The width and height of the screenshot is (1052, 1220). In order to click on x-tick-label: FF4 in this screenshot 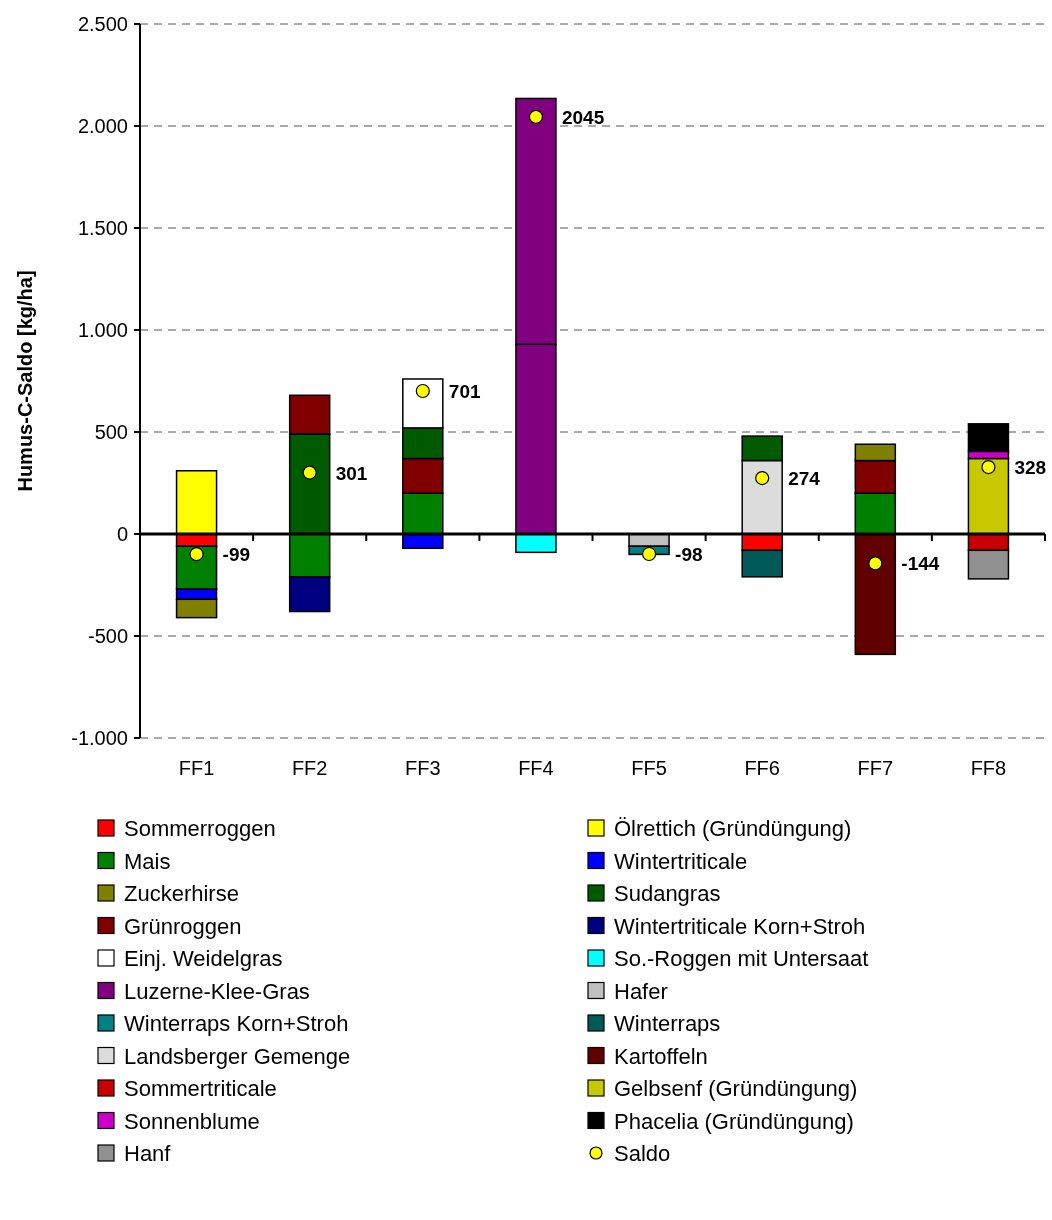, I will do `click(536, 768)`.